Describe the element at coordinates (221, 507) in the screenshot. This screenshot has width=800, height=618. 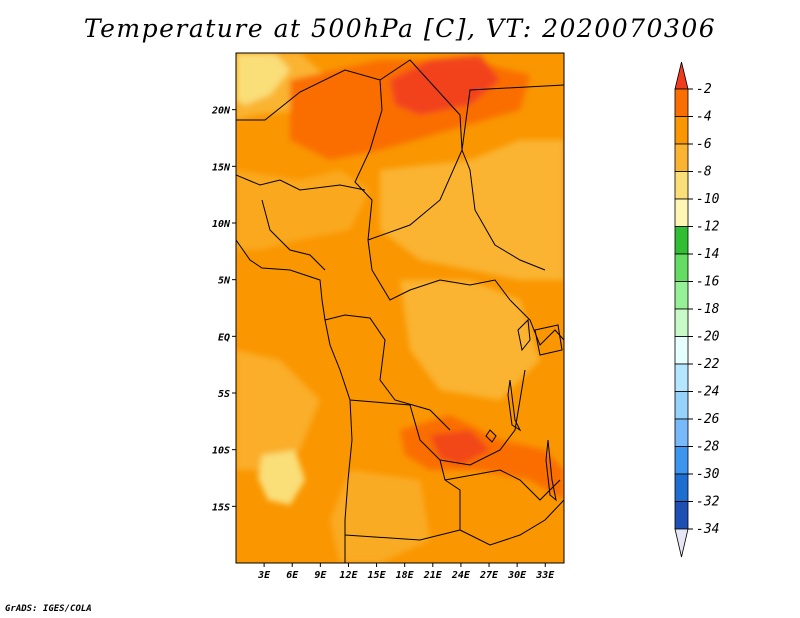
I see `y-tick-label: 15S` at that location.